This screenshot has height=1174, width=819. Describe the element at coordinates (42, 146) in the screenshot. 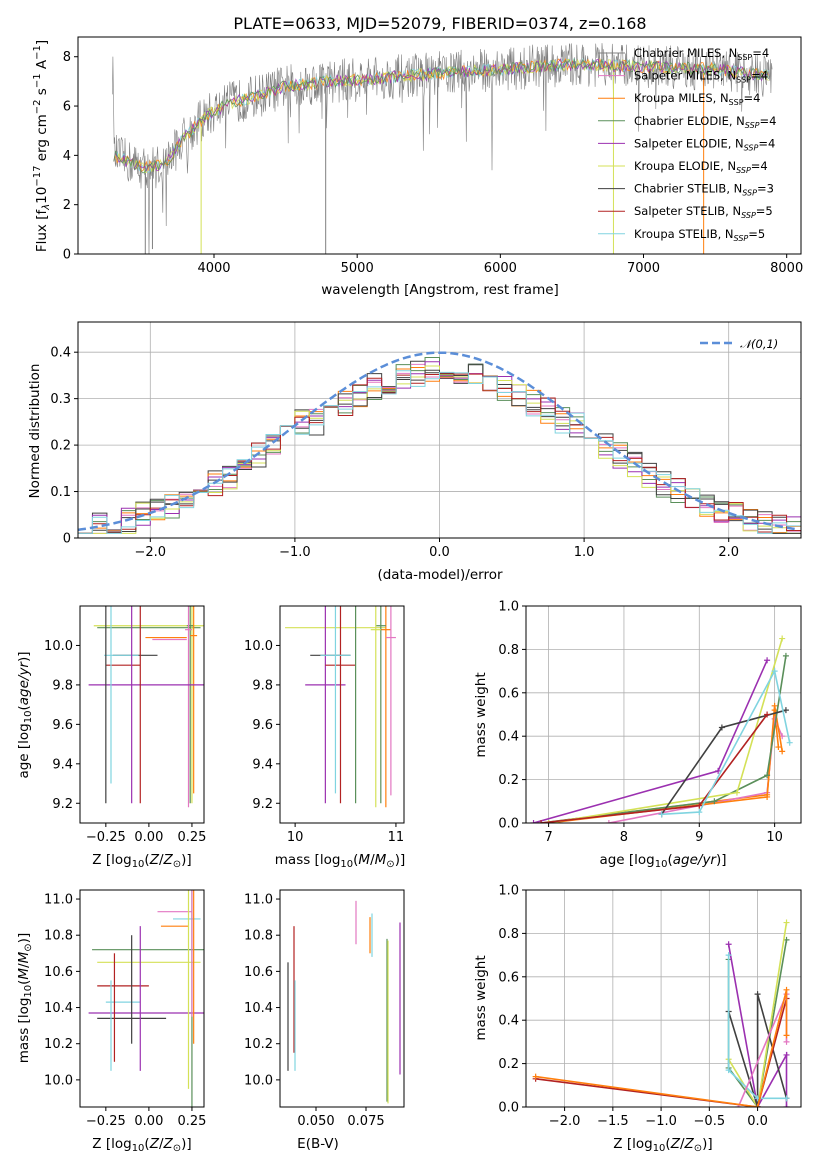

I see `svg-text:Flux [fλ10−17 erg cm−2 s−1 A−1: Flux [fλ10−17 erg cm−2 s−1 A−1]` at that location.